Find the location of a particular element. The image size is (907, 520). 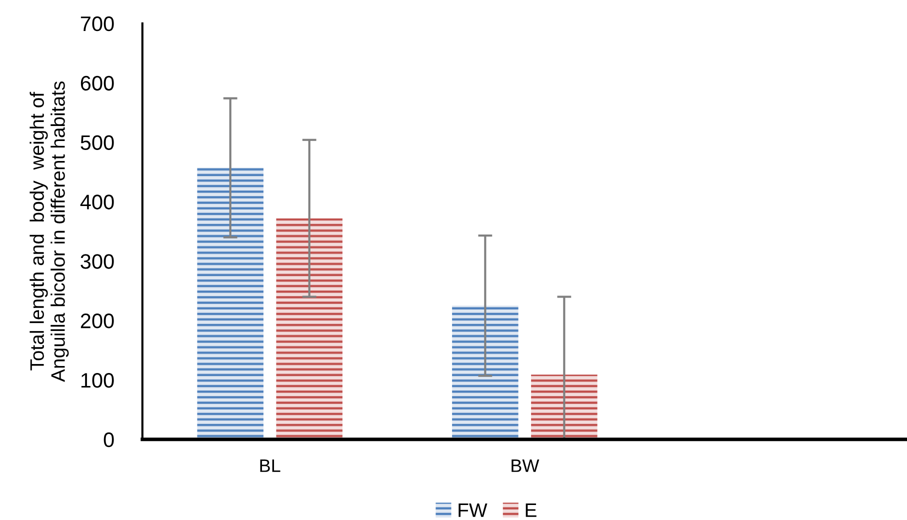

x-tick-label: BL is located at coordinates (270, 466).